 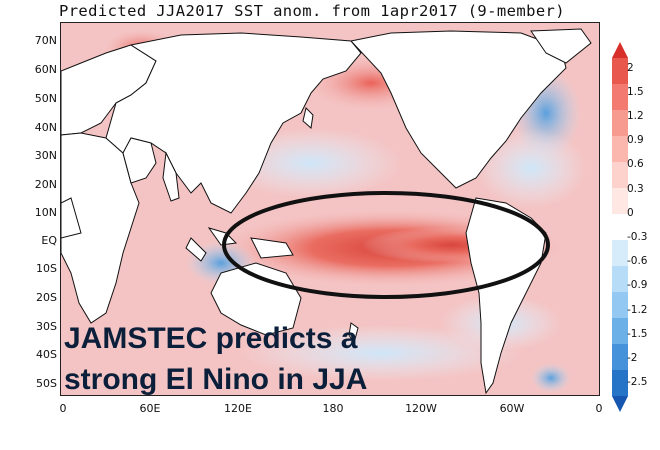 What do you see at coordinates (46, 383) in the screenshot?
I see `lat-label-50s: 50S` at bounding box center [46, 383].